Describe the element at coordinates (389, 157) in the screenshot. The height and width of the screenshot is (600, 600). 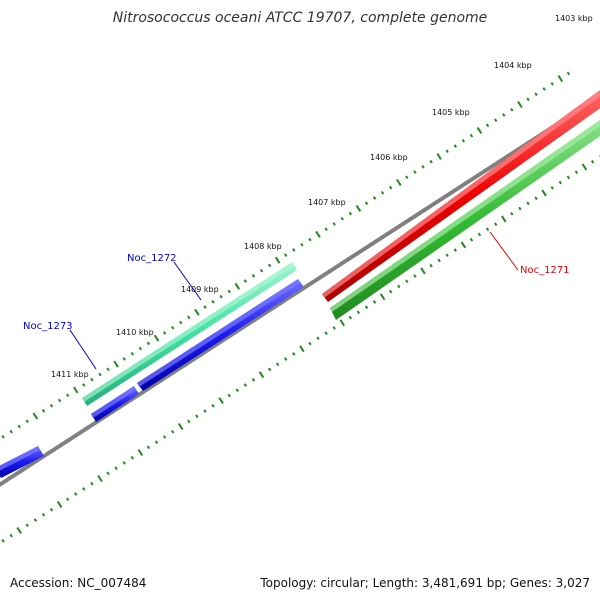
I see `tick-label: 1406 kbp` at that location.